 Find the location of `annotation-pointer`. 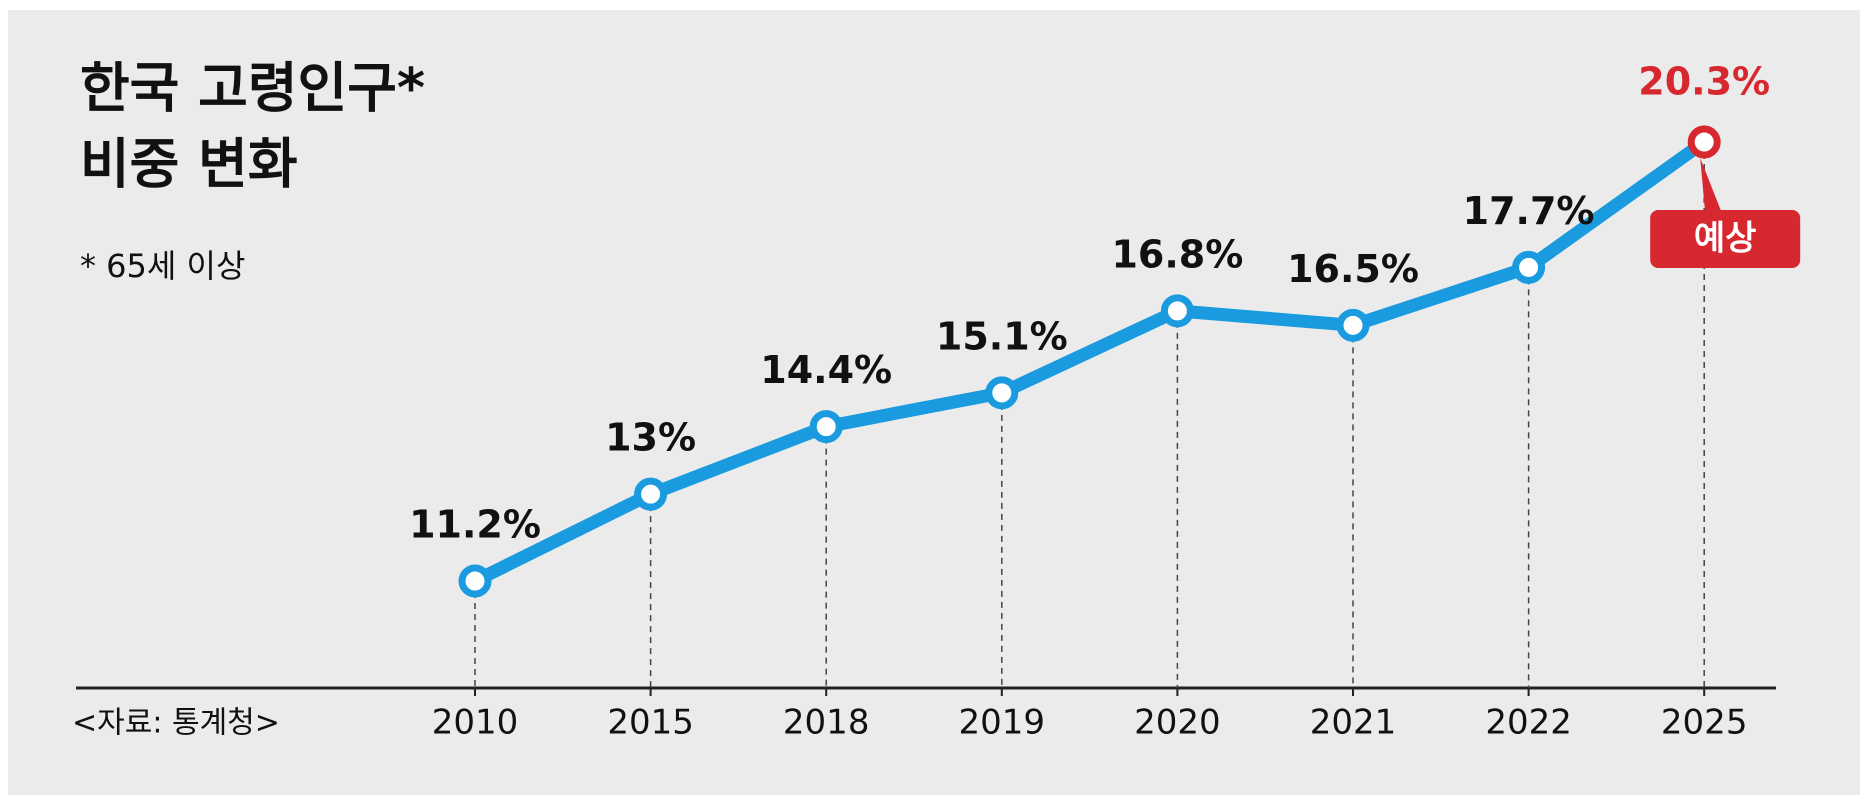

annotation-pointer is located at coordinates (1713, 191).